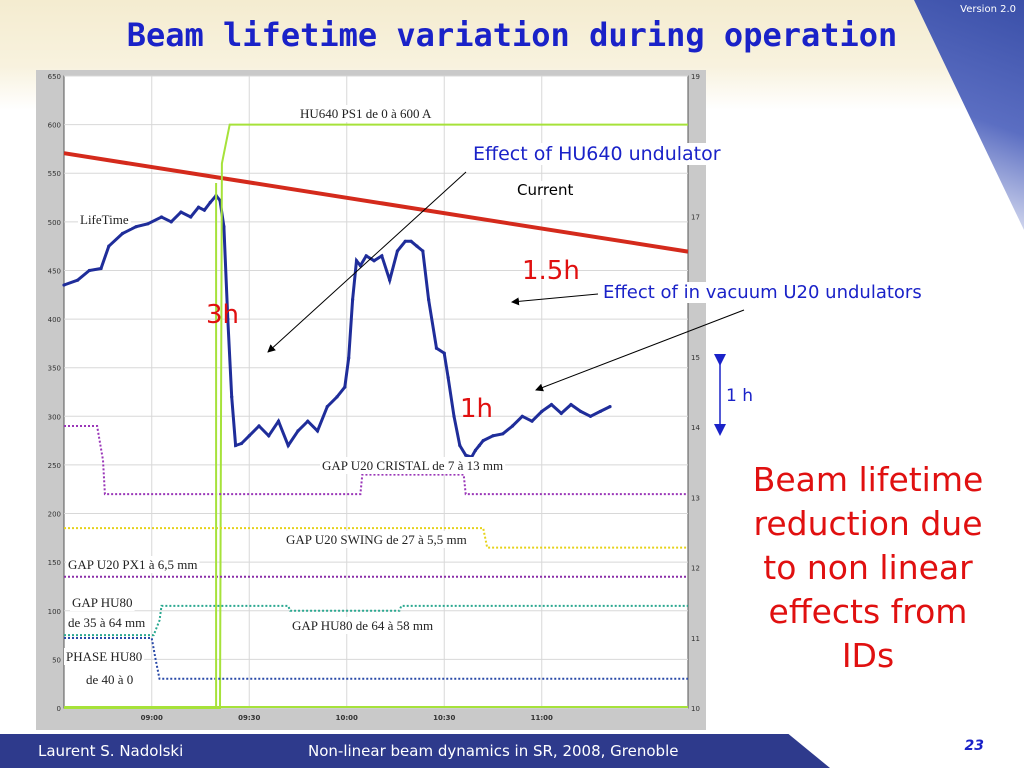  Describe the element at coordinates (695, 217) in the screenshot. I see `y-tick-label-right: 17` at that location.